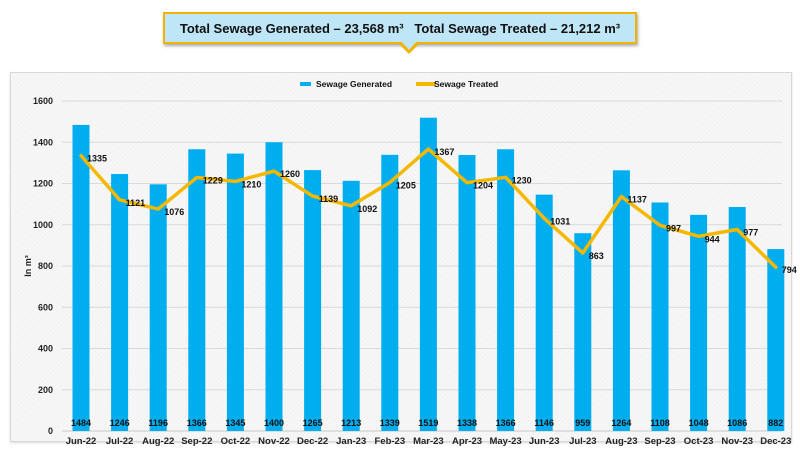  What do you see at coordinates (120, 423) in the screenshot?
I see `bar-value-label: 1246` at bounding box center [120, 423].